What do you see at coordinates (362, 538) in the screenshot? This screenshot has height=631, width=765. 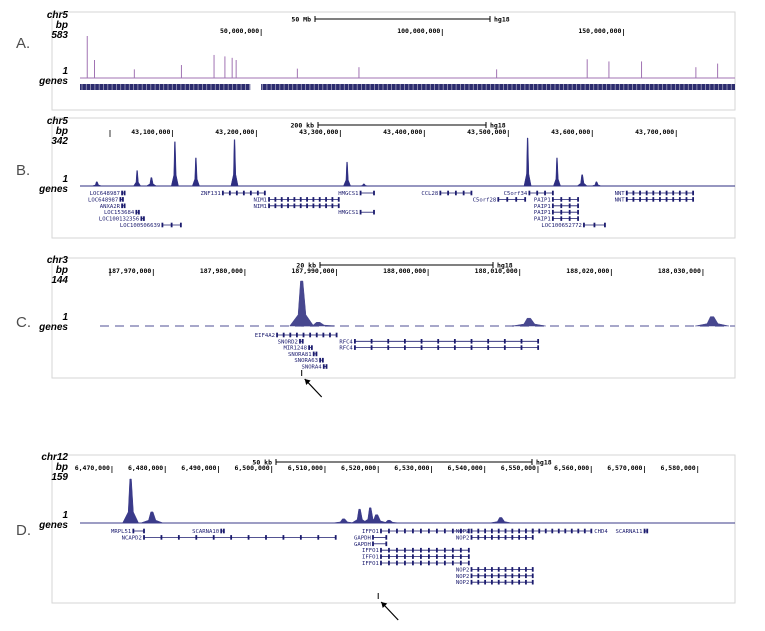 I see `gene-label-d: GAPDH` at bounding box center [362, 538].